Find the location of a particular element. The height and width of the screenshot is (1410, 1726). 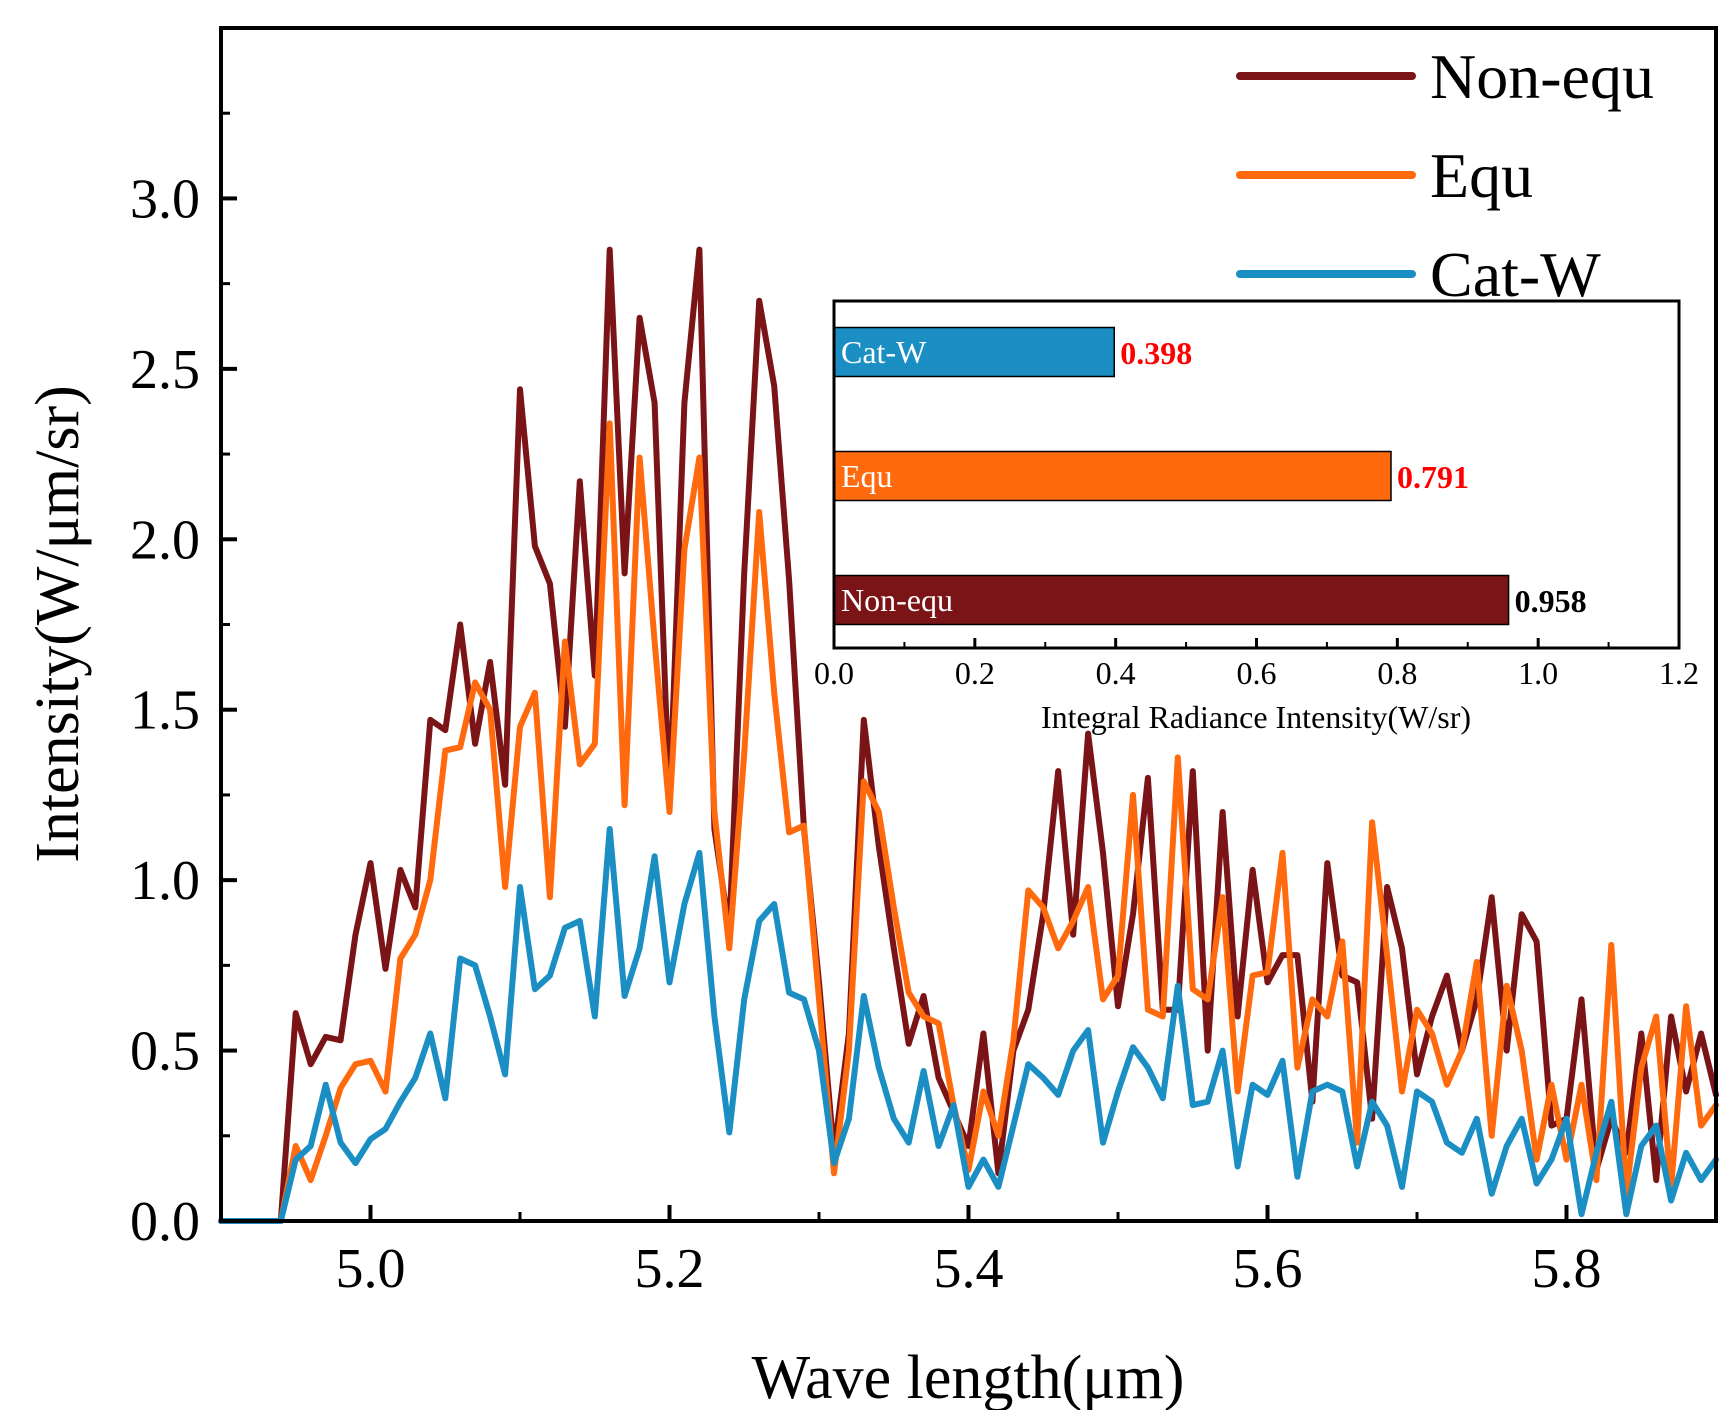

inset-bar-value-cat-w: 0.398 is located at coordinates (1156, 353).